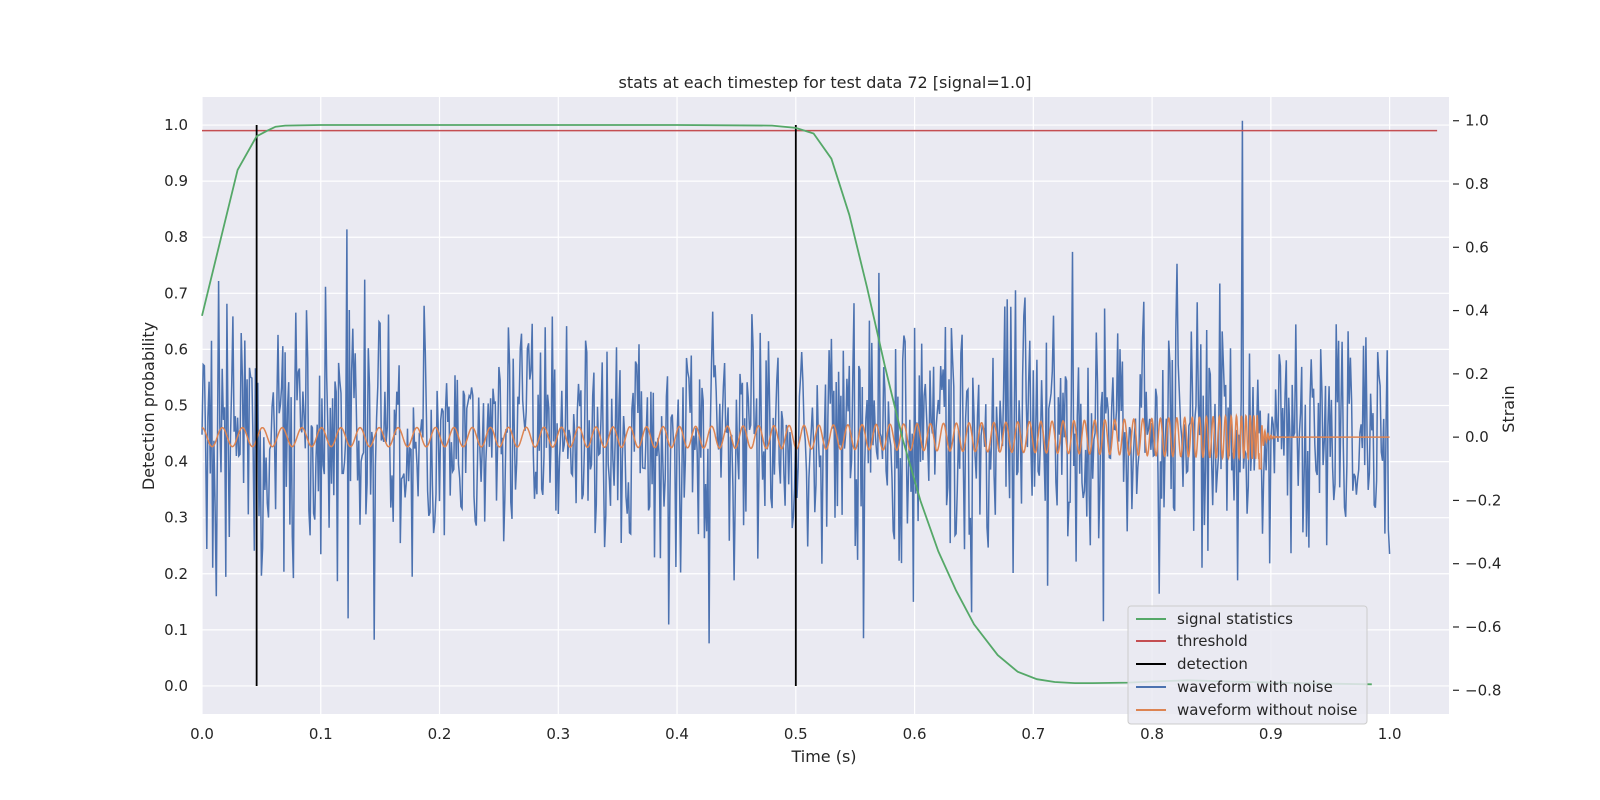  Describe the element at coordinates (176, 574) in the screenshot. I see `y-left-tick-label: 0.2` at that location.